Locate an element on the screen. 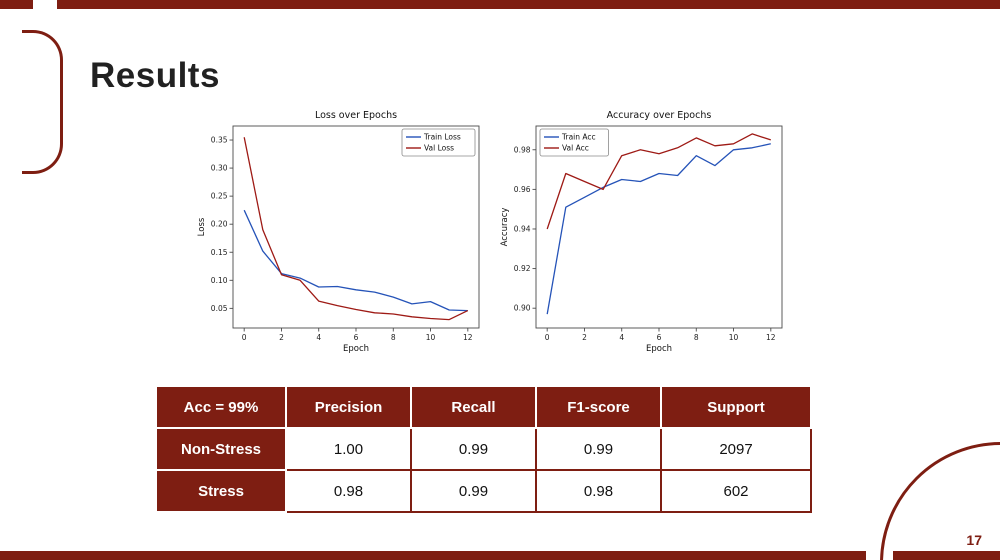 This screenshot has width=1000, height=560. svg-text: Val Loss is located at coordinates (439, 148).